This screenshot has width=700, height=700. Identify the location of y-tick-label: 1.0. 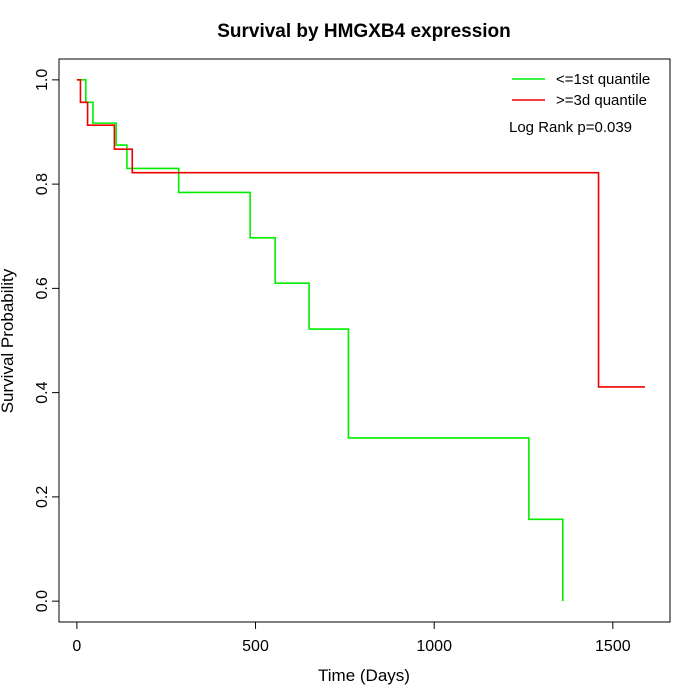
(42, 80).